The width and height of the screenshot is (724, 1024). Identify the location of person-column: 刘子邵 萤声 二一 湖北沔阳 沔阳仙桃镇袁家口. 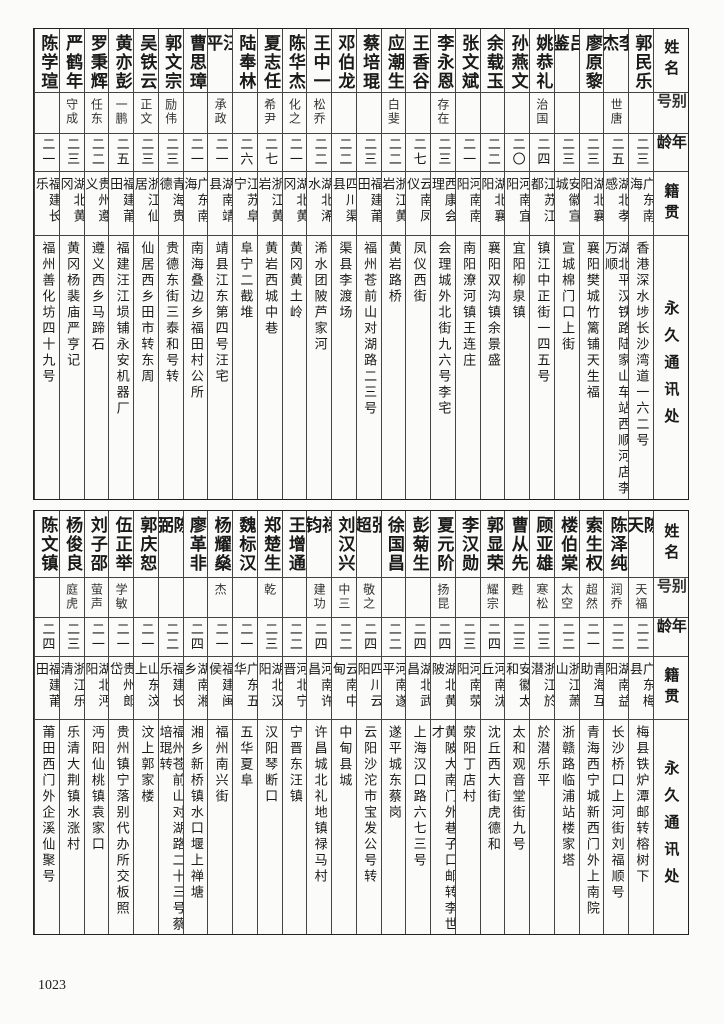
(96, 722).